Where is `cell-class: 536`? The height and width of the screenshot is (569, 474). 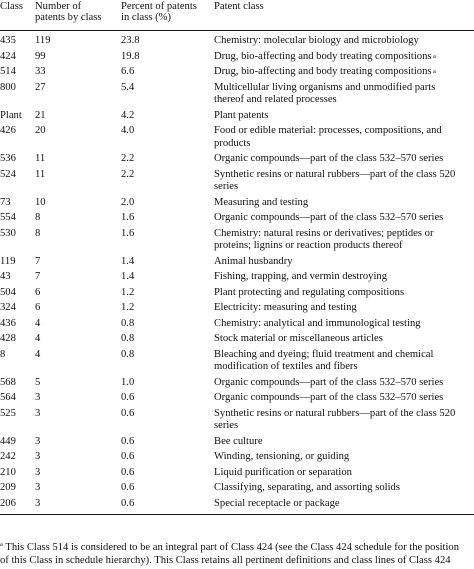 cell-class: 536 is located at coordinates (8, 158).